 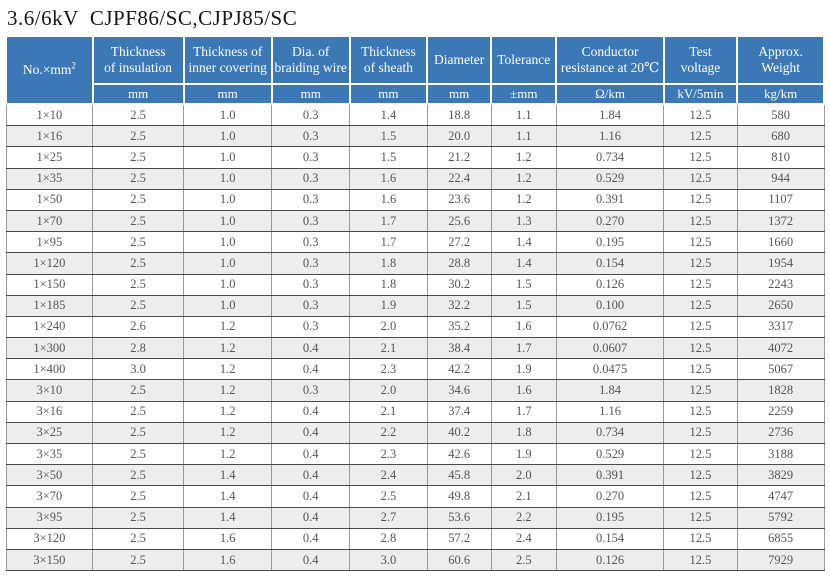 What do you see at coordinates (459, 348) in the screenshot?
I see `value-cell: 38.4` at bounding box center [459, 348].